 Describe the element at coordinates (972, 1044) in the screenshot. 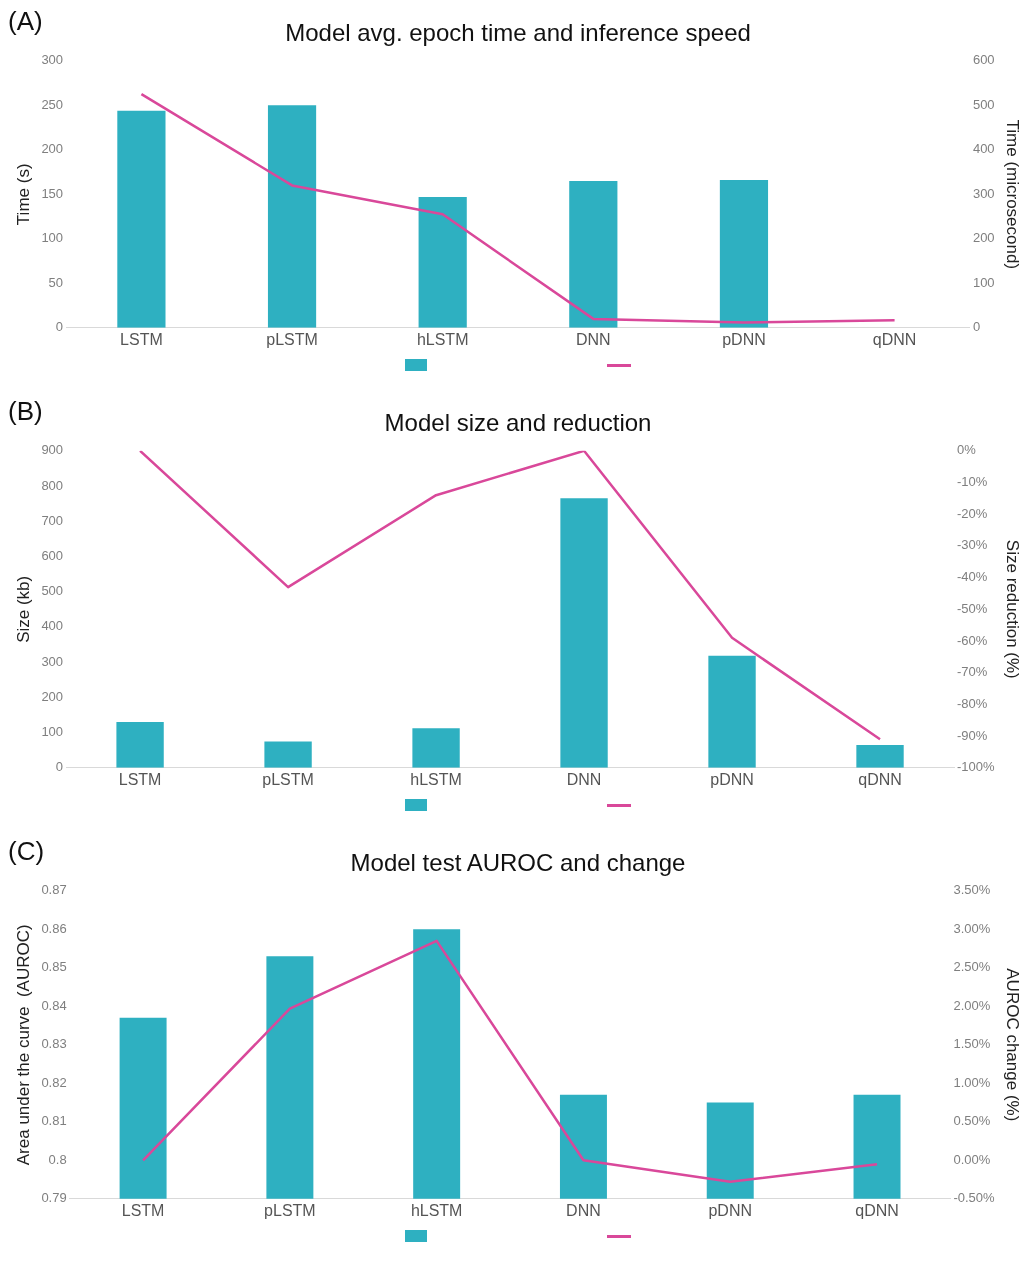

I see `y2-tick-label: 1.50%` at that location.